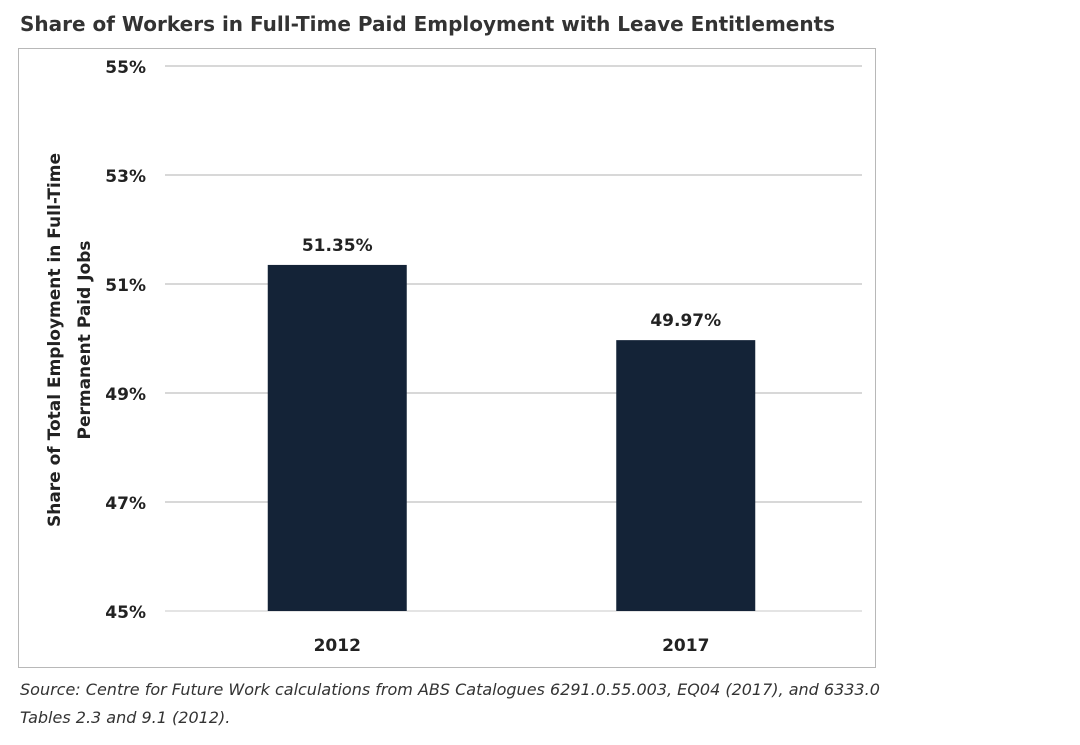 The width and height of the screenshot is (1080, 745). I want to click on x-axis-labels: 2012 2017, so click(512, 646).